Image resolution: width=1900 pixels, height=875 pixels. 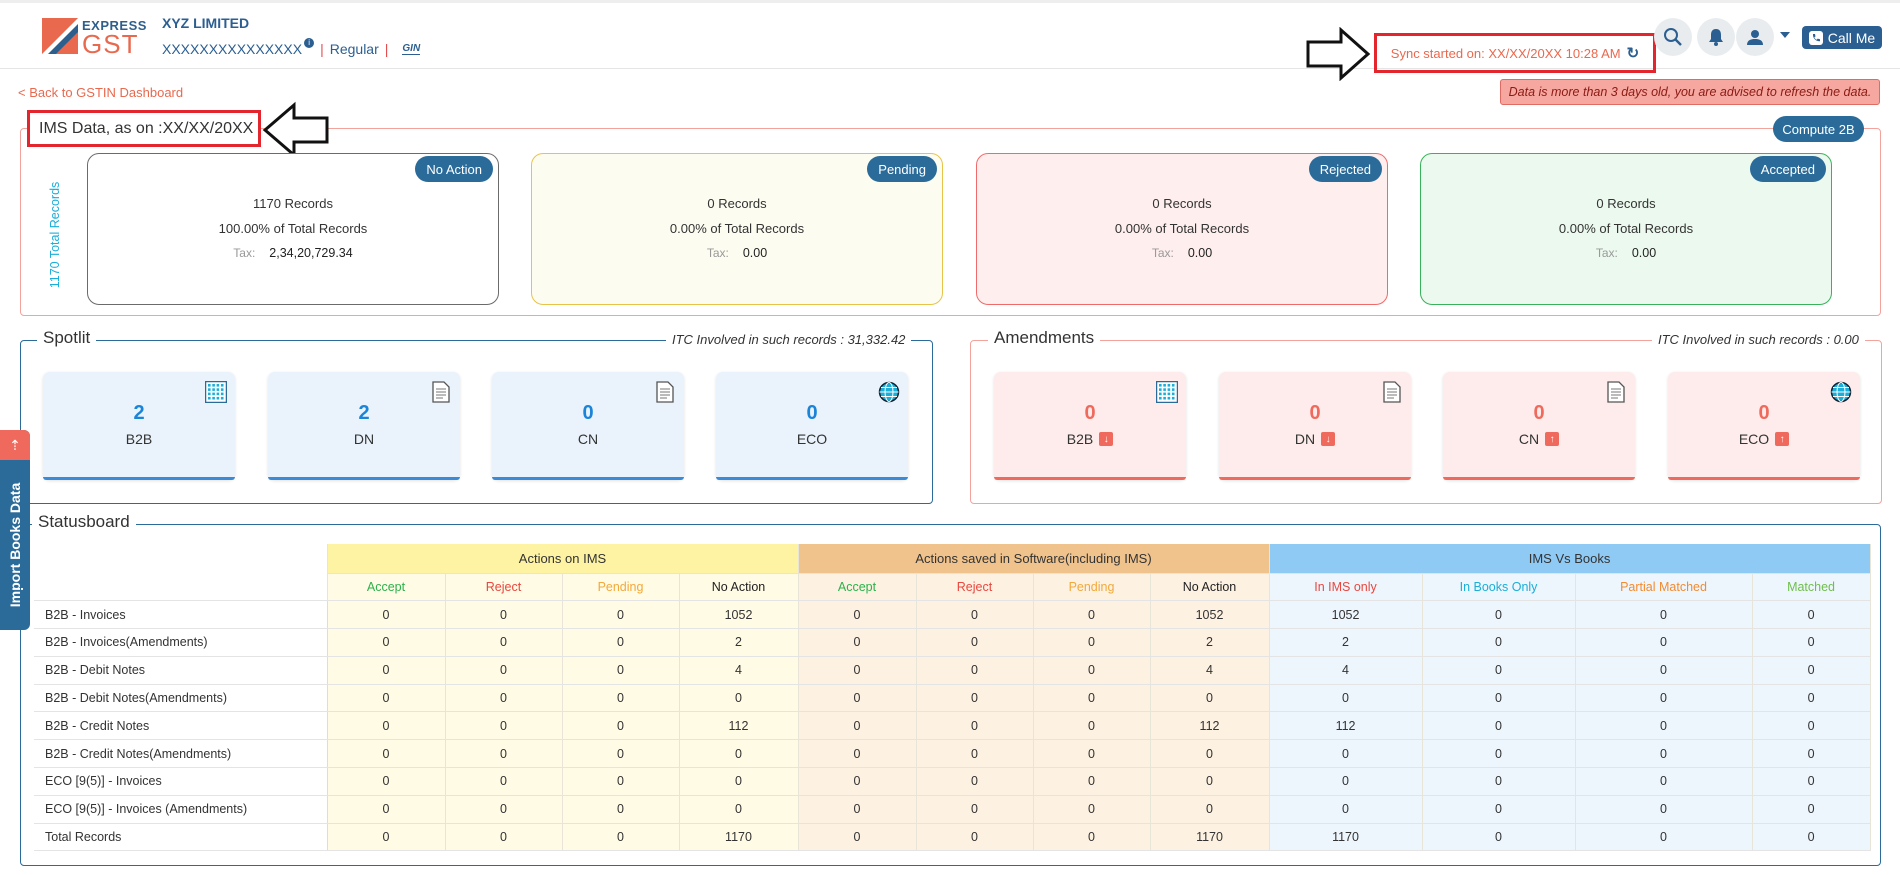 What do you see at coordinates (1785, 35) in the screenshot?
I see `chevron-down-icon` at bounding box center [1785, 35].